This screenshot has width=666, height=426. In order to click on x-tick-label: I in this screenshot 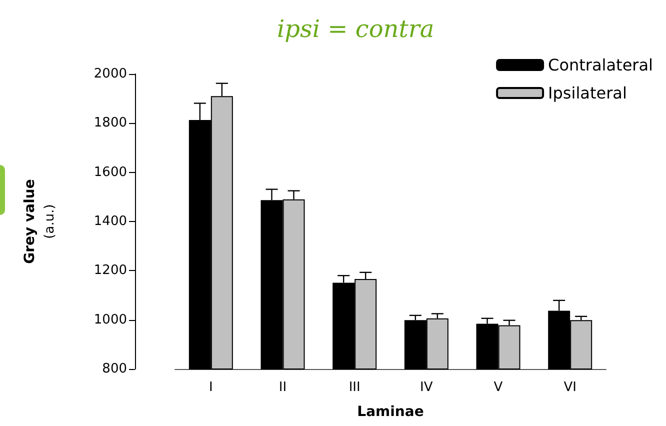, I will do `click(210, 387)`.